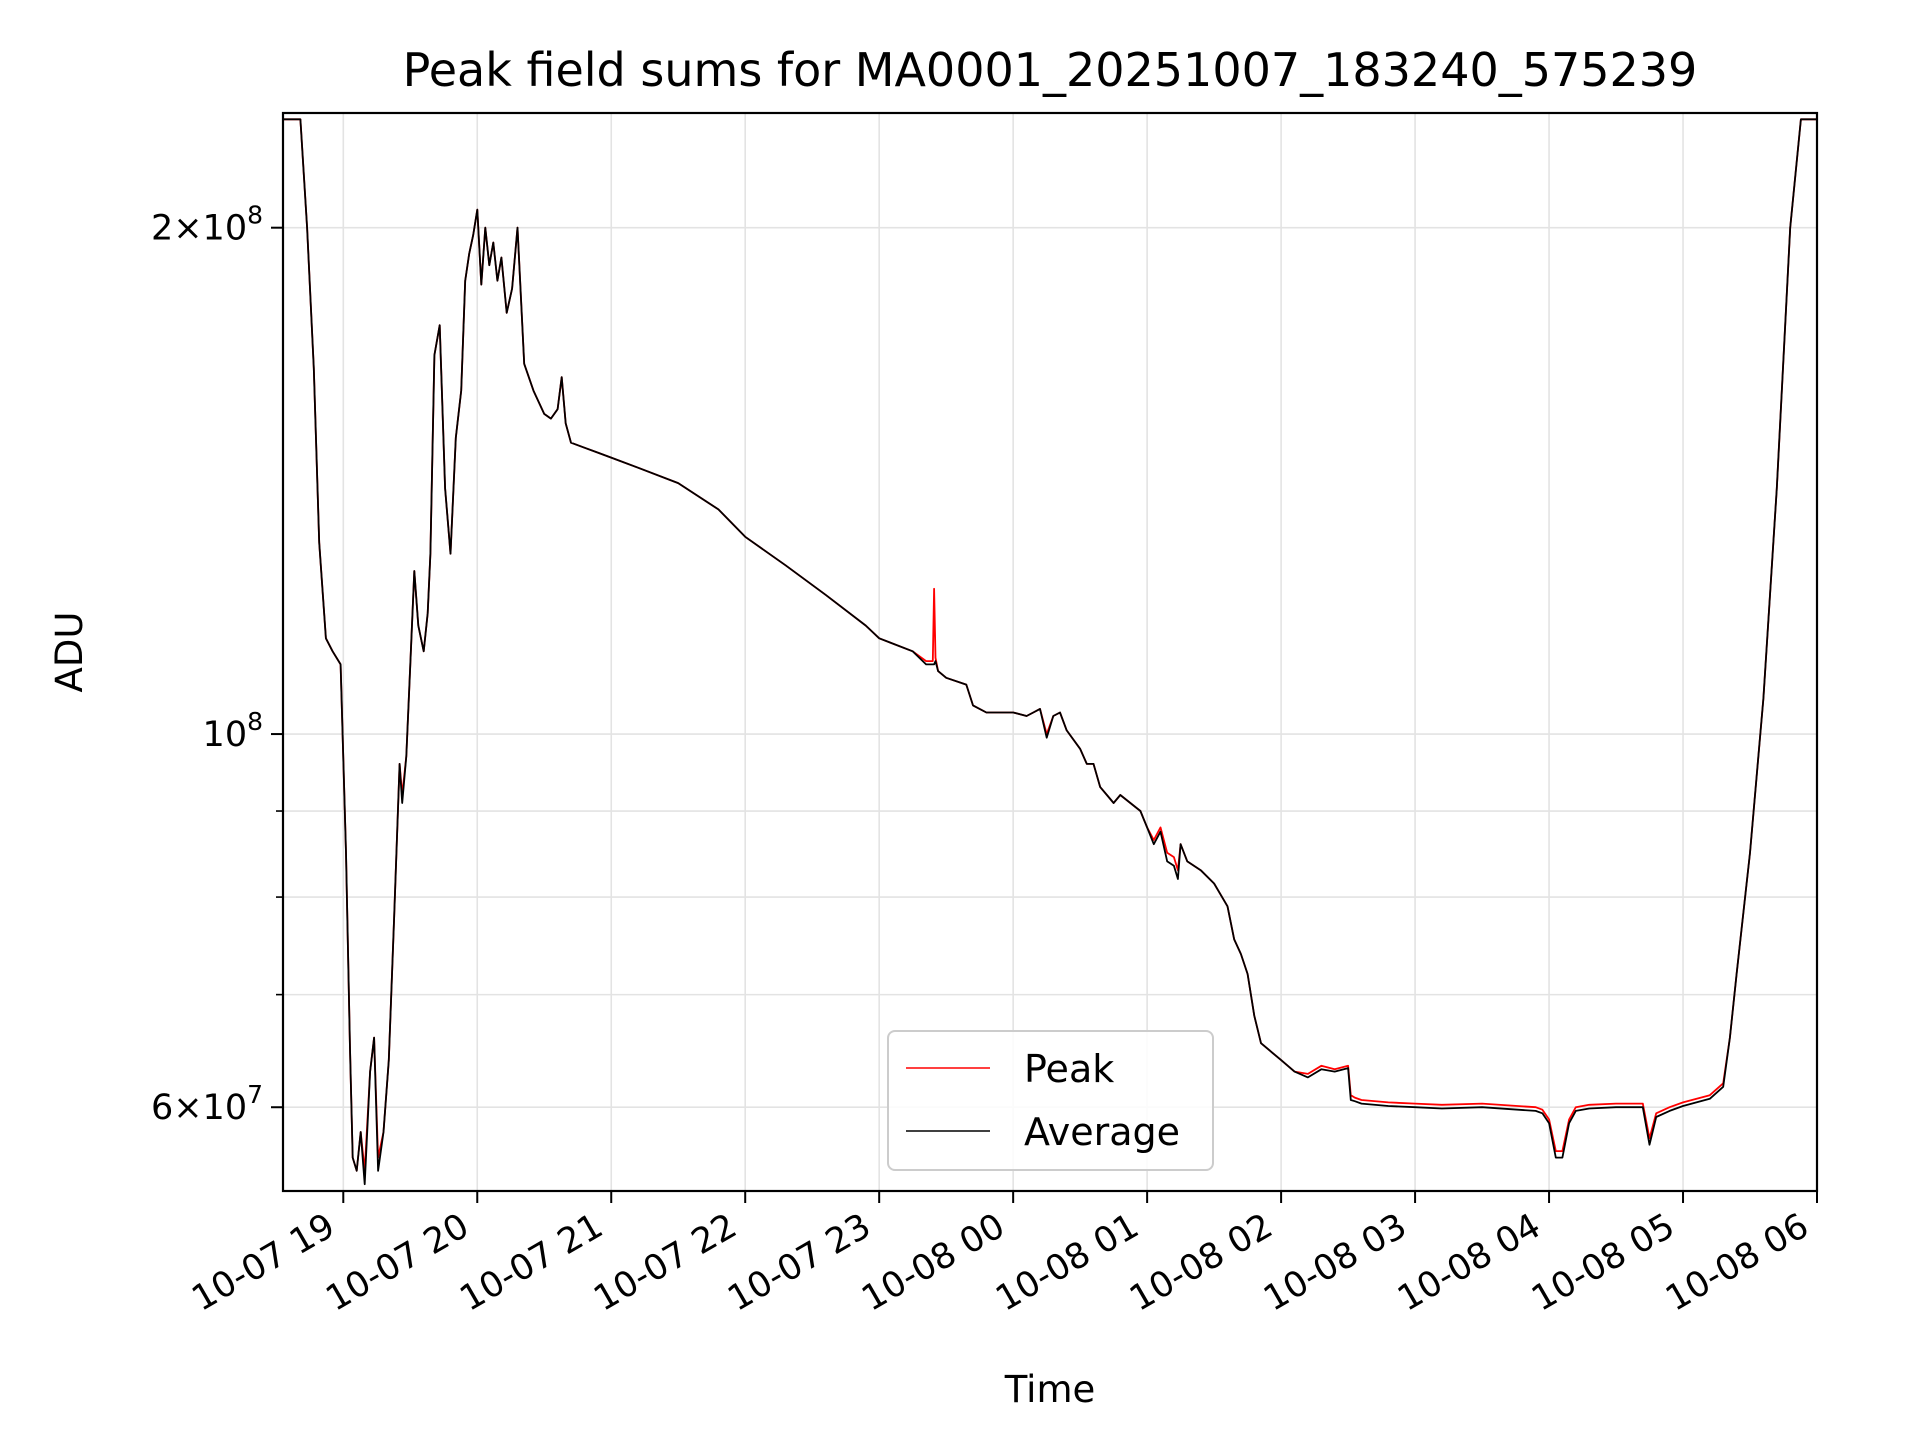 The width and height of the screenshot is (1920, 1440). I want to click on legend-box, so click(1050, 1100).